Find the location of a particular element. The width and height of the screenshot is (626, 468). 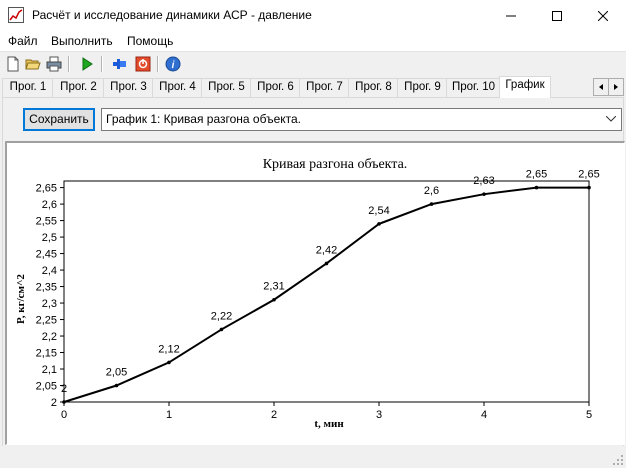

close-icon is located at coordinates (603, 15).